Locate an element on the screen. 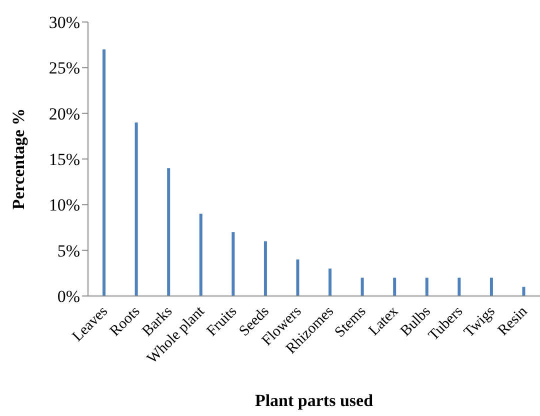  y-tick-label: 25% is located at coordinates (64, 68).